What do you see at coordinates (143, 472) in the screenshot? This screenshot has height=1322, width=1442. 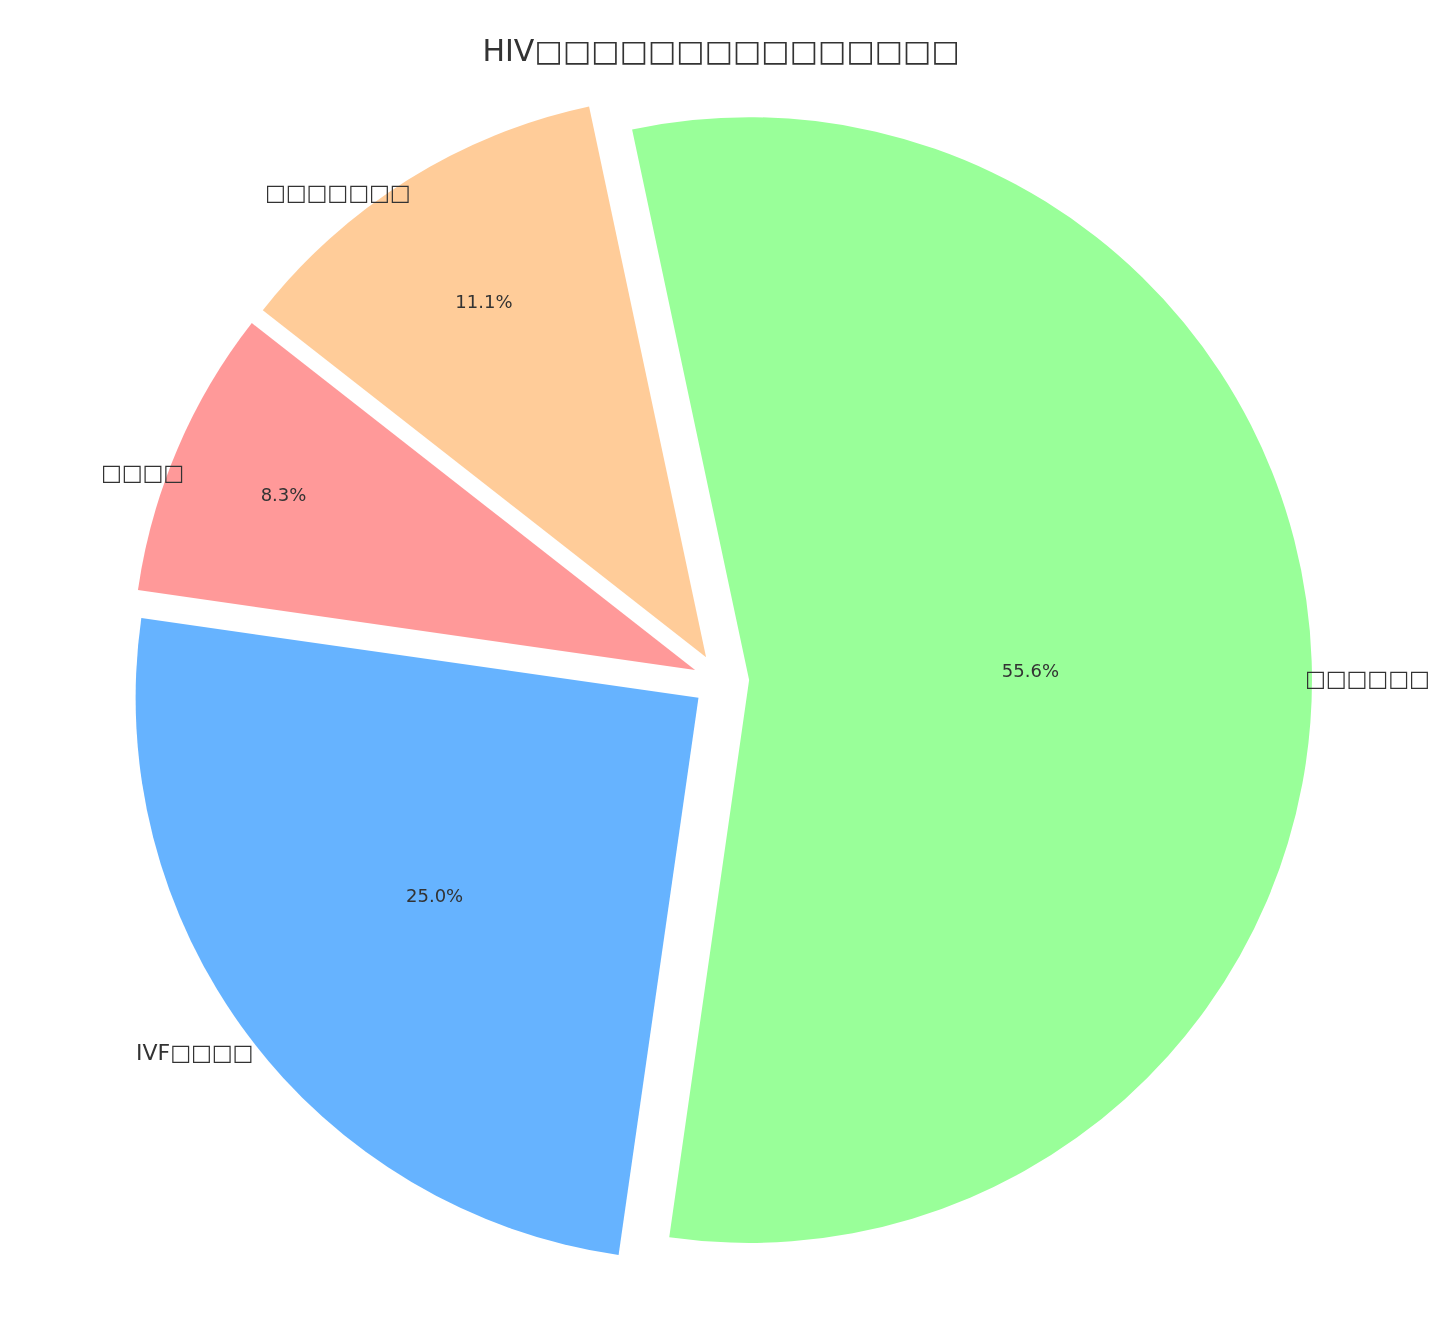 I see `slice-label: □□□□` at bounding box center [143, 472].